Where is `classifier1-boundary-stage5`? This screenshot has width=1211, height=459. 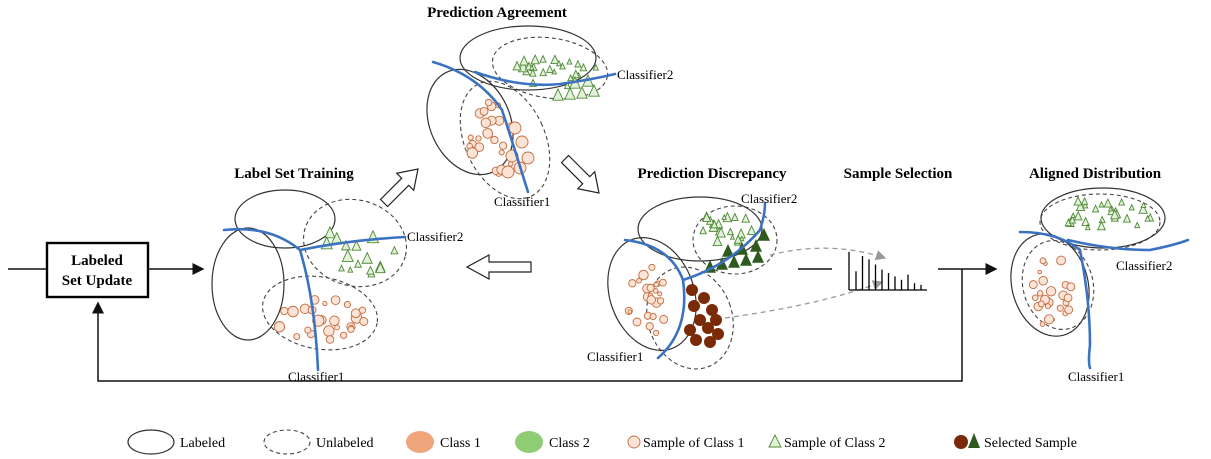 classifier1-boundary-stage5 is located at coordinates (1055, 300).